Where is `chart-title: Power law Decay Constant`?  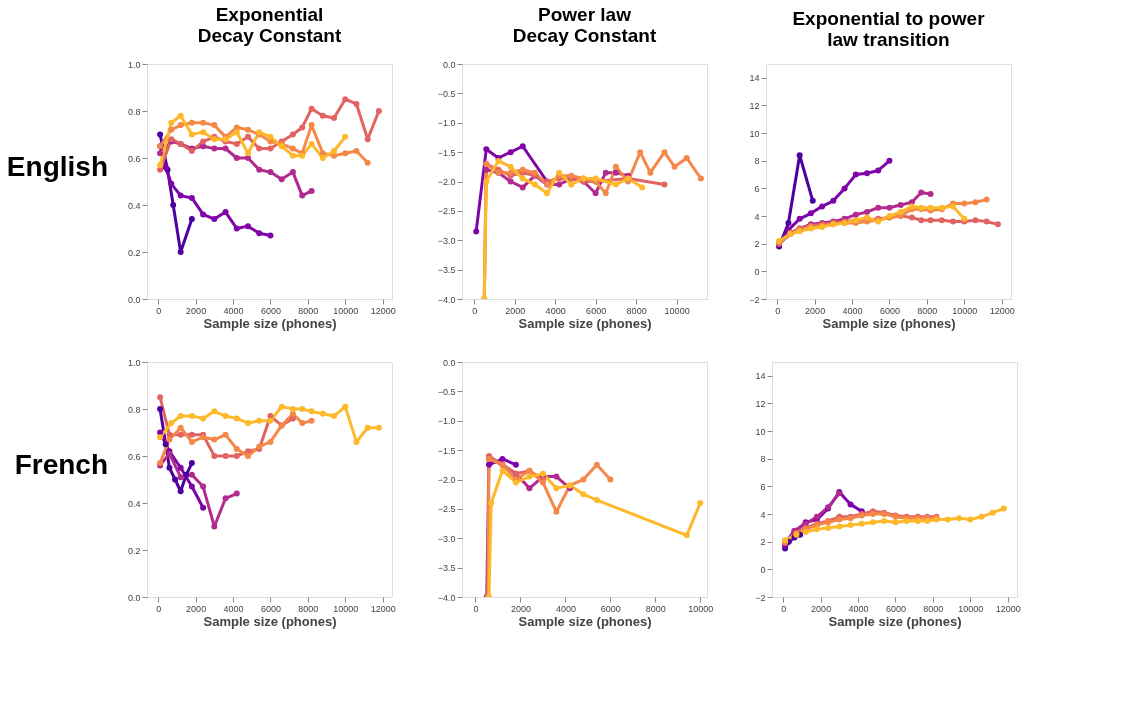 chart-title: Power law Decay Constant is located at coordinates (584, 25).